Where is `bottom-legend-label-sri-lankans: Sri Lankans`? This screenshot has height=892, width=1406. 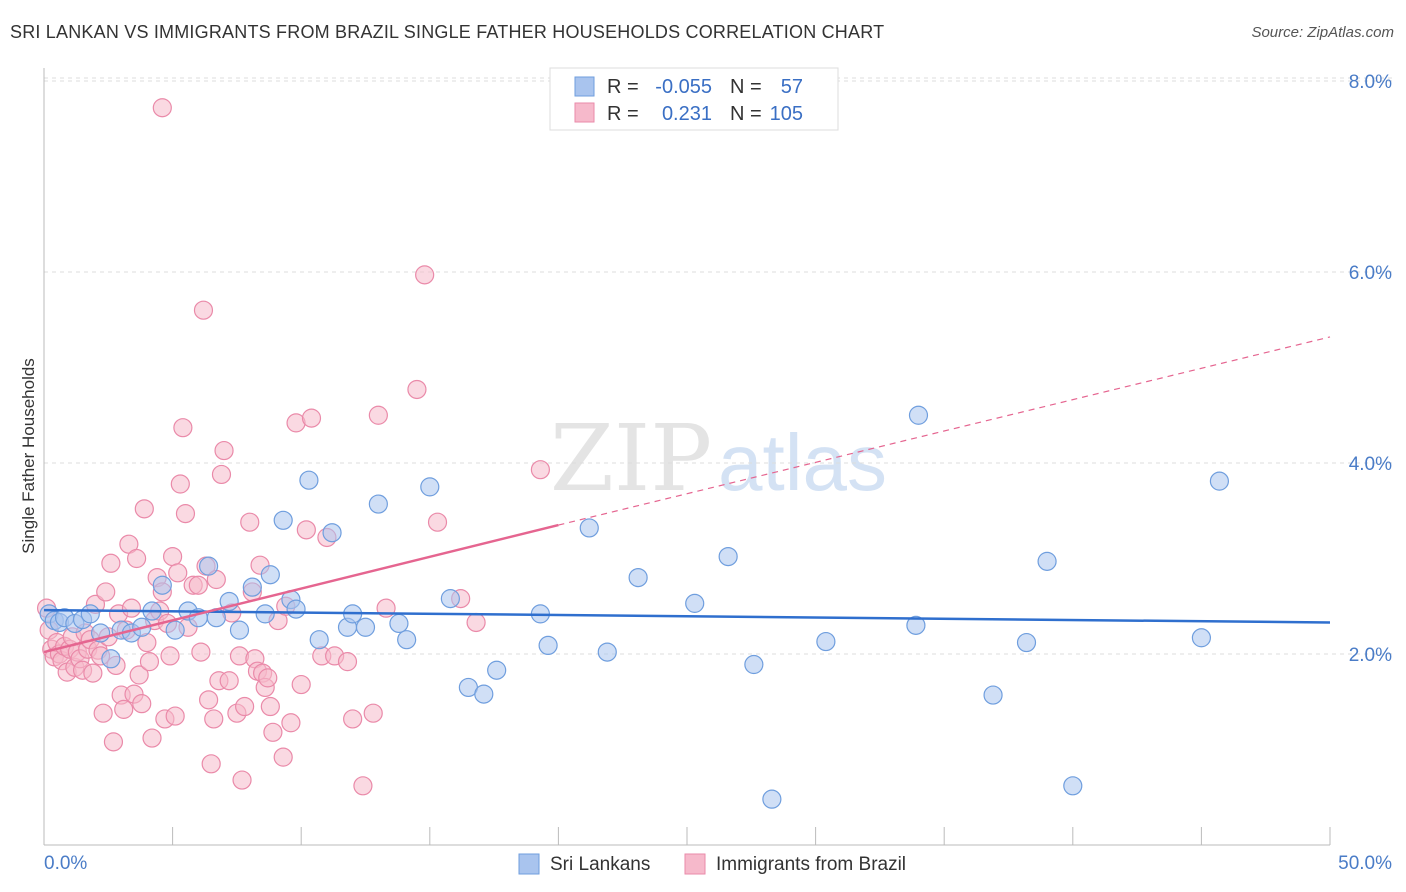 bottom-legend-label-sri-lankans: Sri Lankans is located at coordinates (600, 864).